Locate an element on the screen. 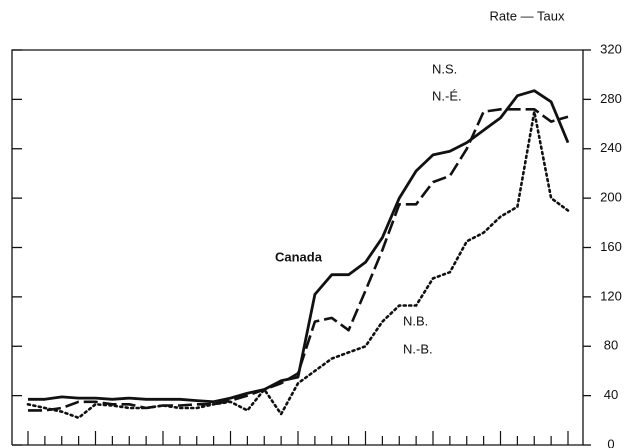 The height and width of the screenshot is (448, 638). y-tick-label: 80 is located at coordinates (611, 345).